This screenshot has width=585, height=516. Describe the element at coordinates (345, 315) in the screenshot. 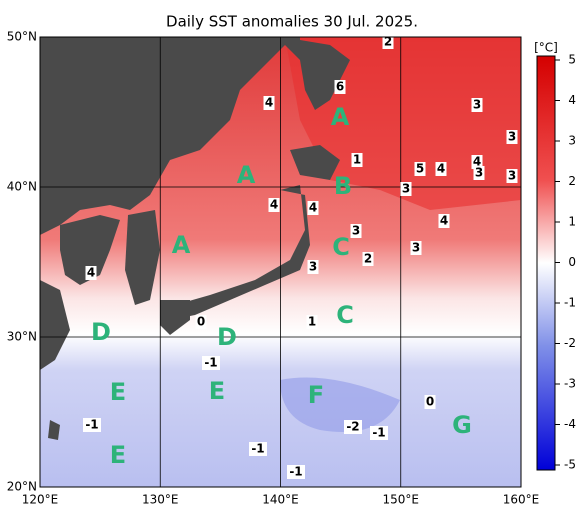

I see `region-label: C` at that location.